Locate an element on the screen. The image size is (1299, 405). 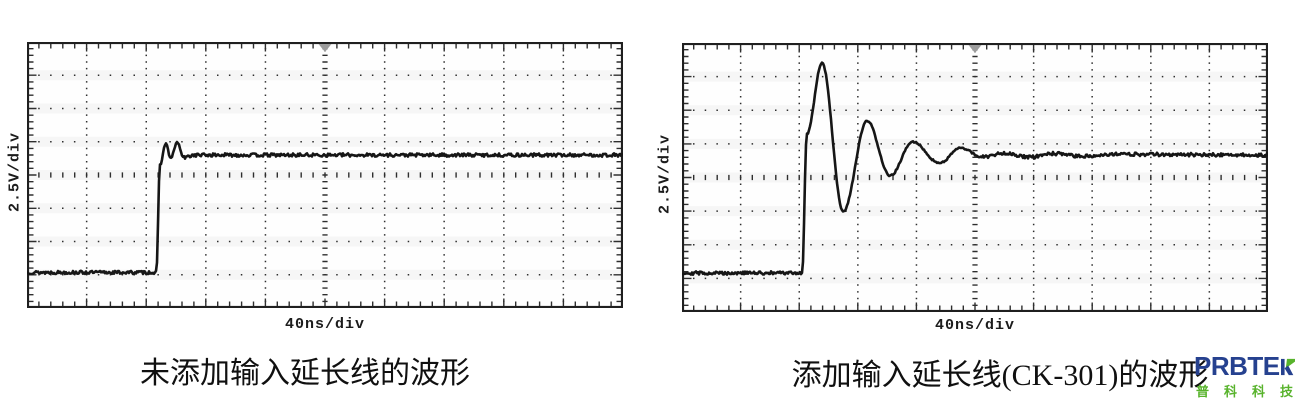
prbtek-logo: PRBTE 普 科 科 技 is located at coordinates (1244, 376).